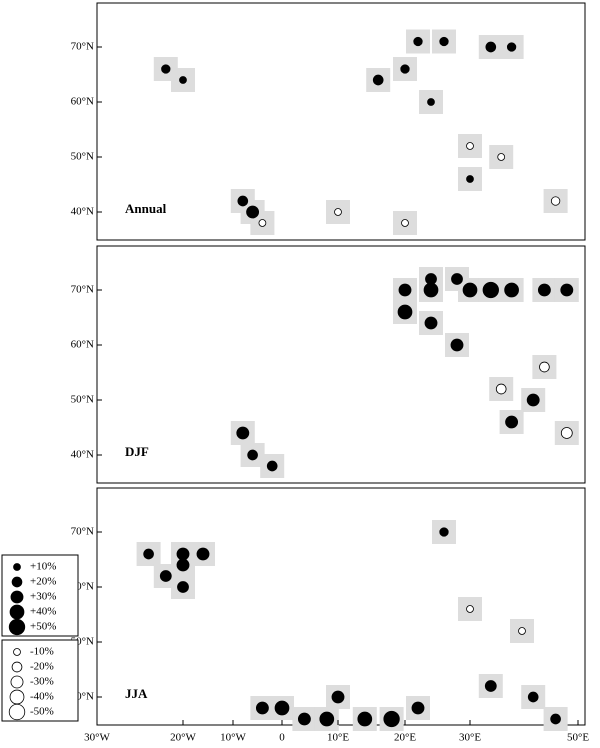  I want to click on legend-label: +30%, so click(43, 597).